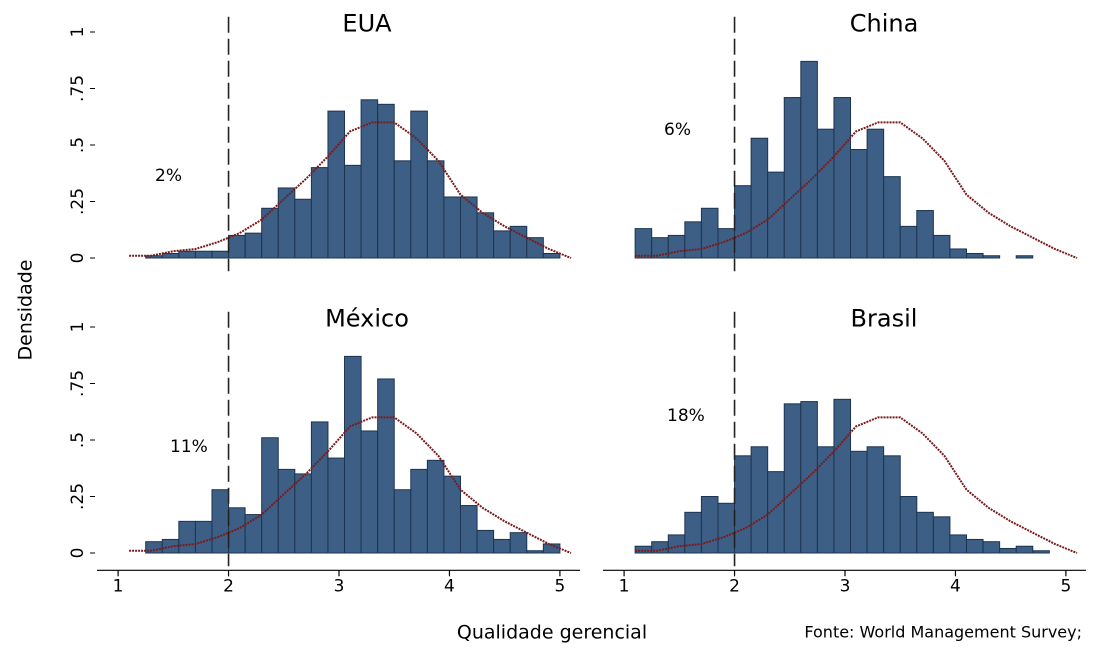 The image size is (1094, 649). What do you see at coordinates (552, 633) in the screenshot?
I see `x-axis-label: Qualidade gerencial` at bounding box center [552, 633].